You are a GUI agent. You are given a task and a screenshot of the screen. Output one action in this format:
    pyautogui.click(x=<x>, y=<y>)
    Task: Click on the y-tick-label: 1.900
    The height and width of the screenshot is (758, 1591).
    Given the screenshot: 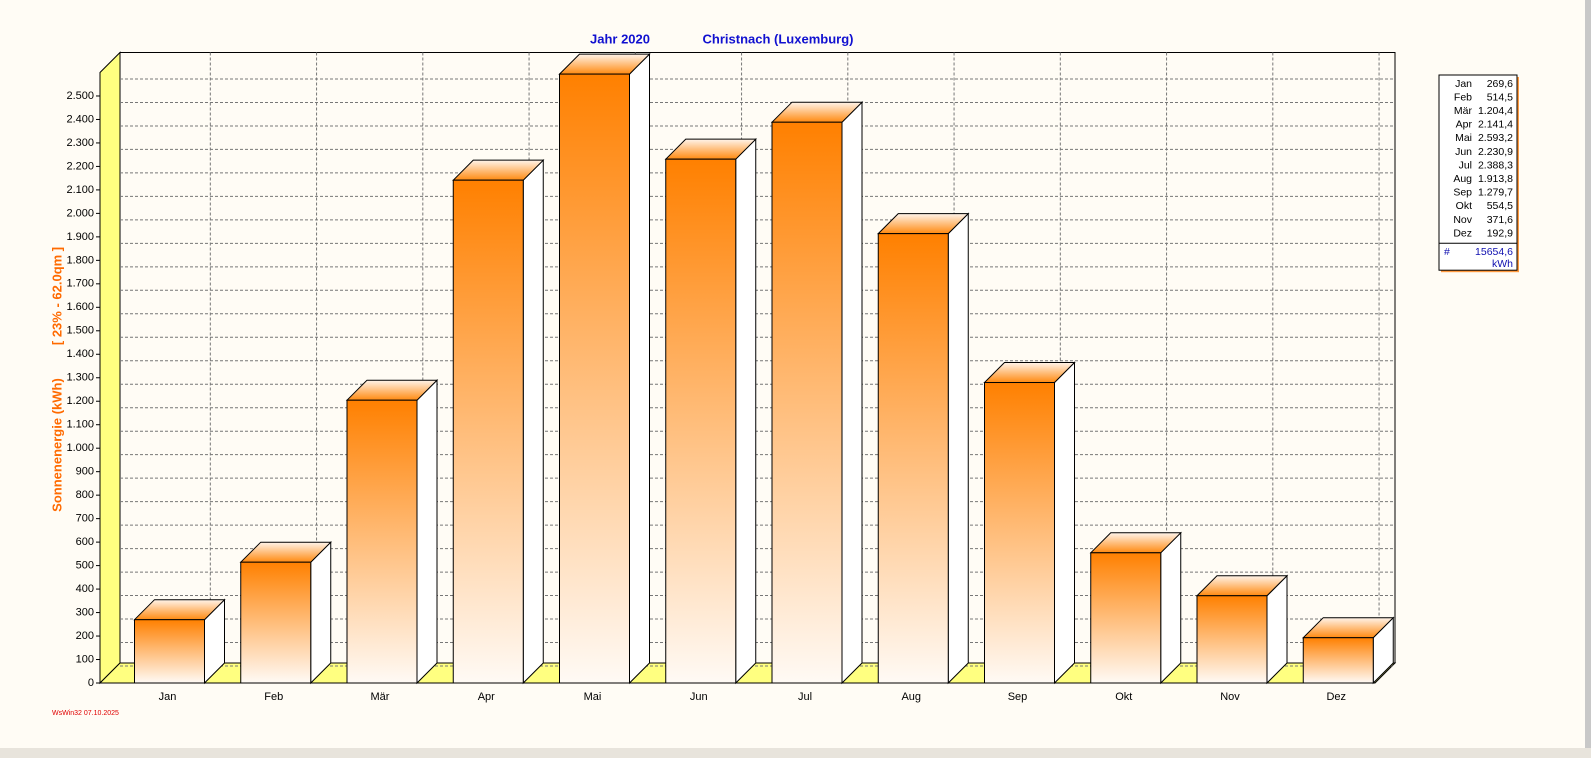 What is the action you would take?
    pyautogui.click(x=80, y=237)
    